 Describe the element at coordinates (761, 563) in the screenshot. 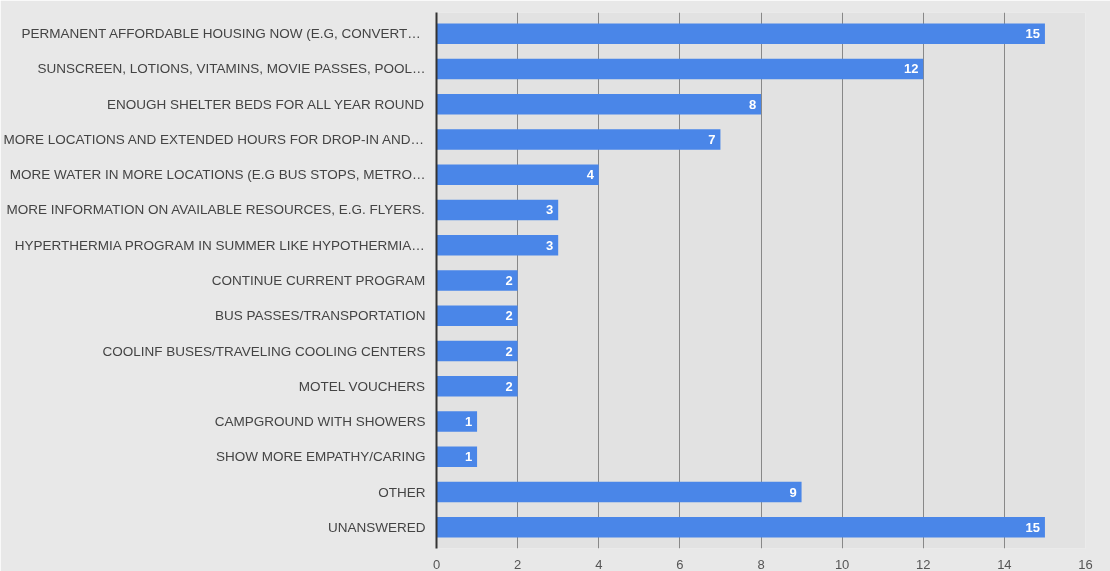

I see `x-tick-label: 8` at that location.